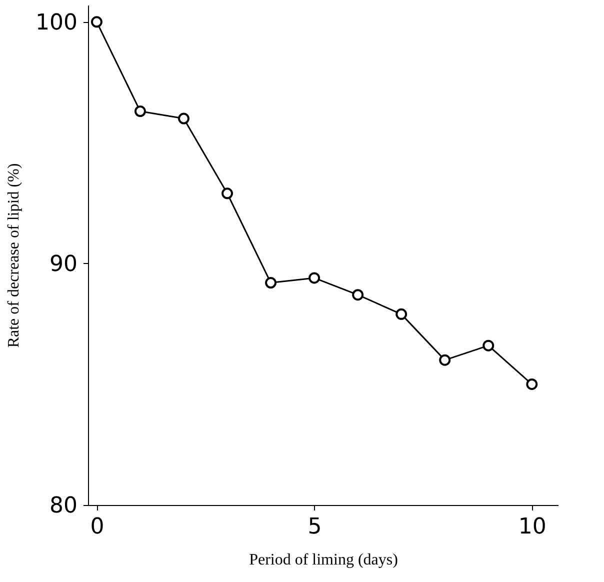 The width and height of the screenshot is (604, 582). Describe the element at coordinates (97, 527) in the screenshot. I see `x-tick-label: 0` at that location.